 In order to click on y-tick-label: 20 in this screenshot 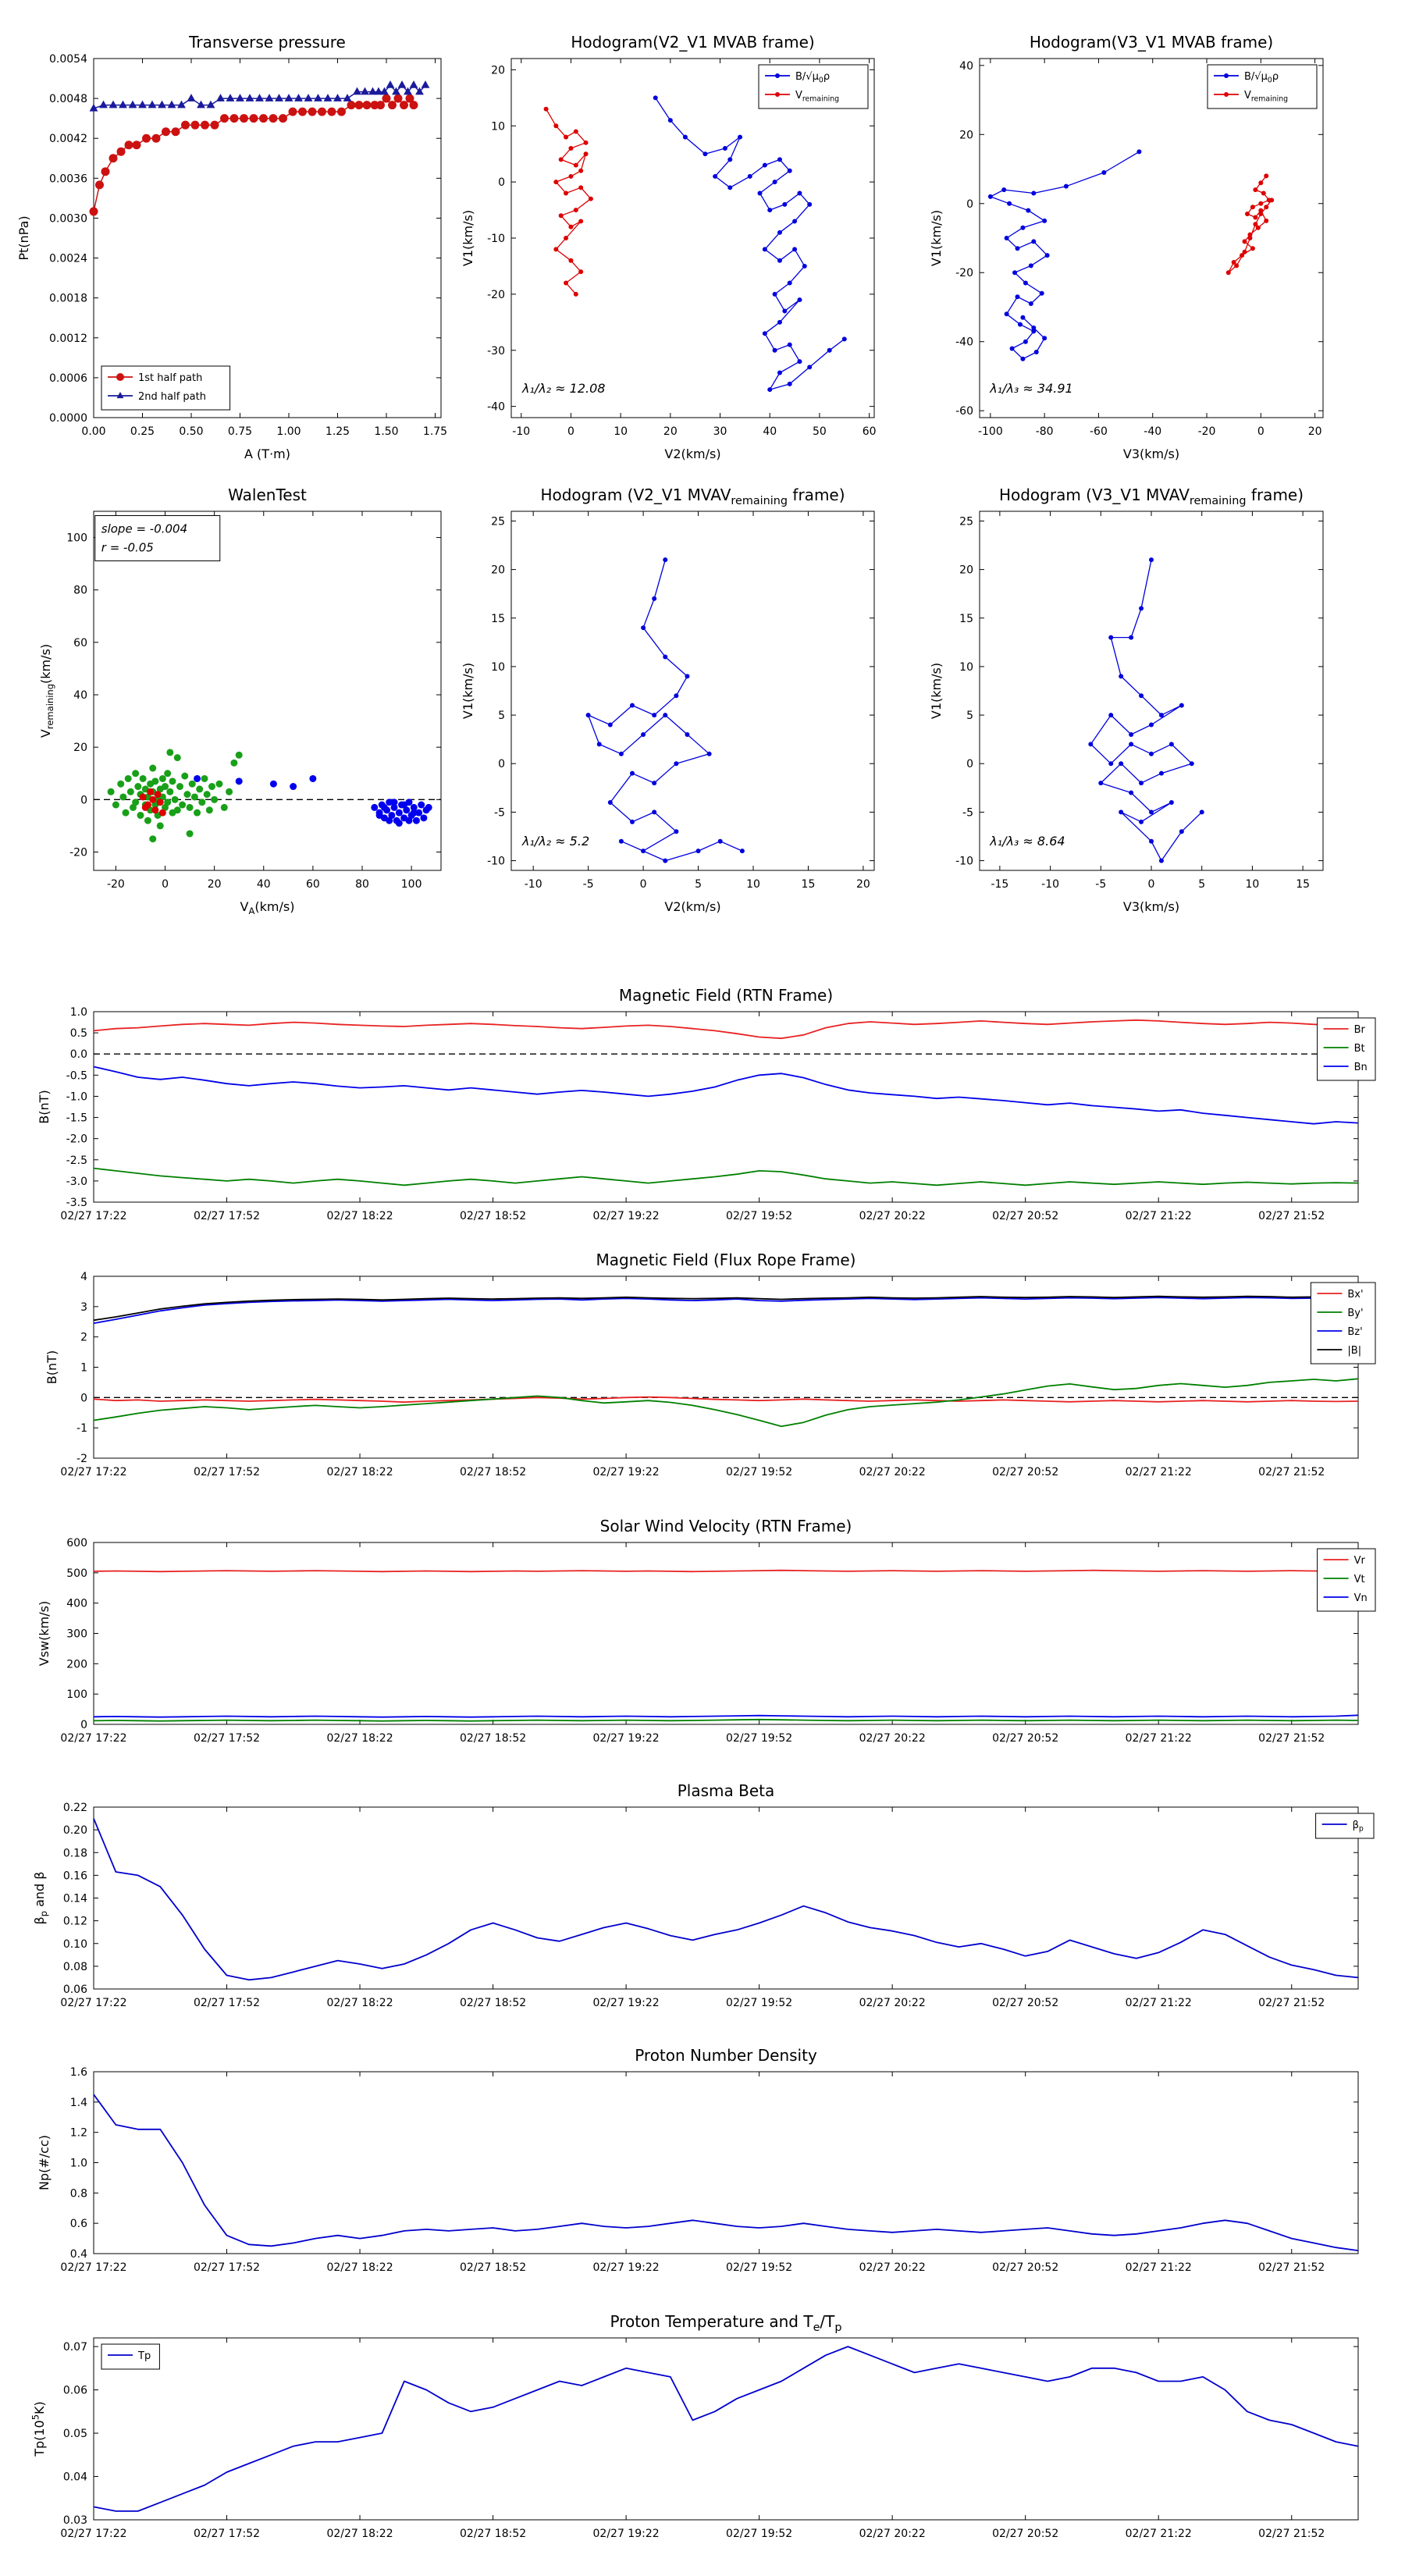, I will do `click(966, 570)`.